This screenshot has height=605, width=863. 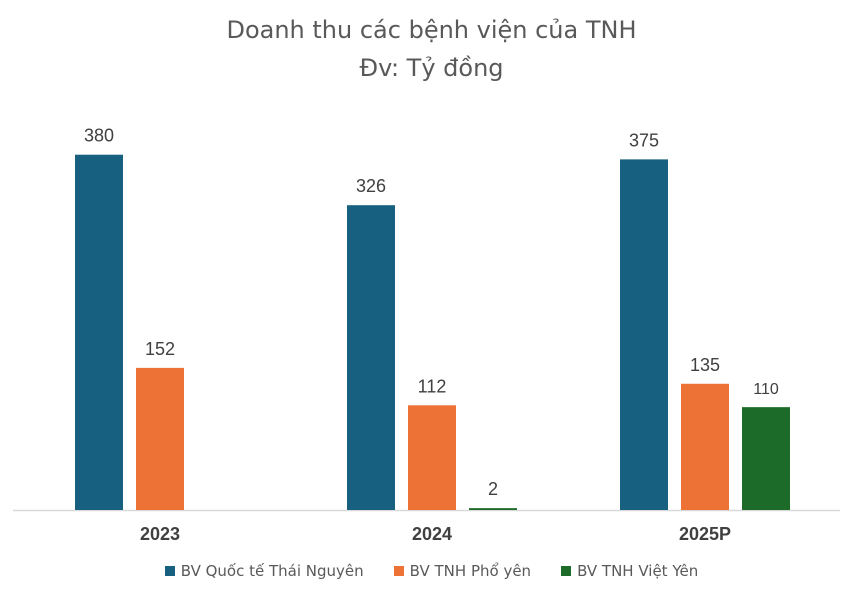 I want to click on legend-label-1: BV TNH Phổ yên, so click(x=470, y=571).